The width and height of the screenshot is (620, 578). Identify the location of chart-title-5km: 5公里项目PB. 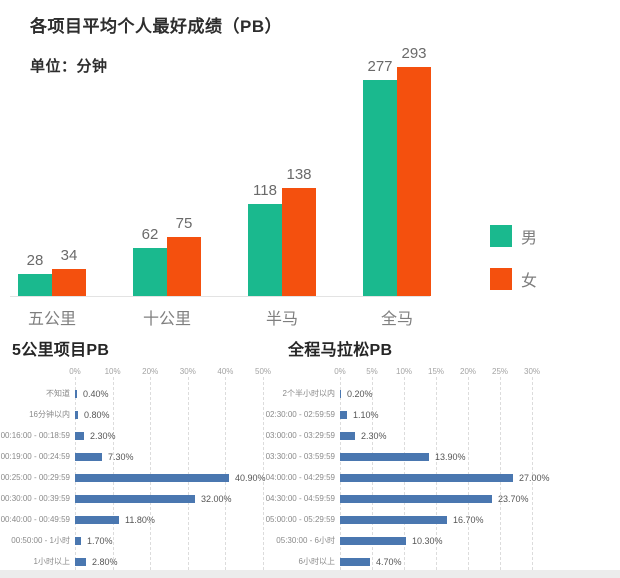
(61, 350).